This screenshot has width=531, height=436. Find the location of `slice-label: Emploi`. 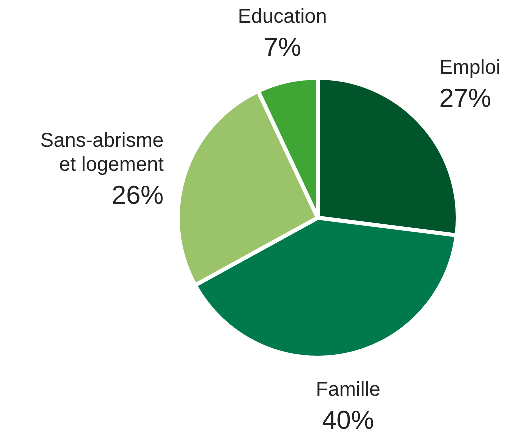

slice-label: Emploi is located at coordinates (470, 67).